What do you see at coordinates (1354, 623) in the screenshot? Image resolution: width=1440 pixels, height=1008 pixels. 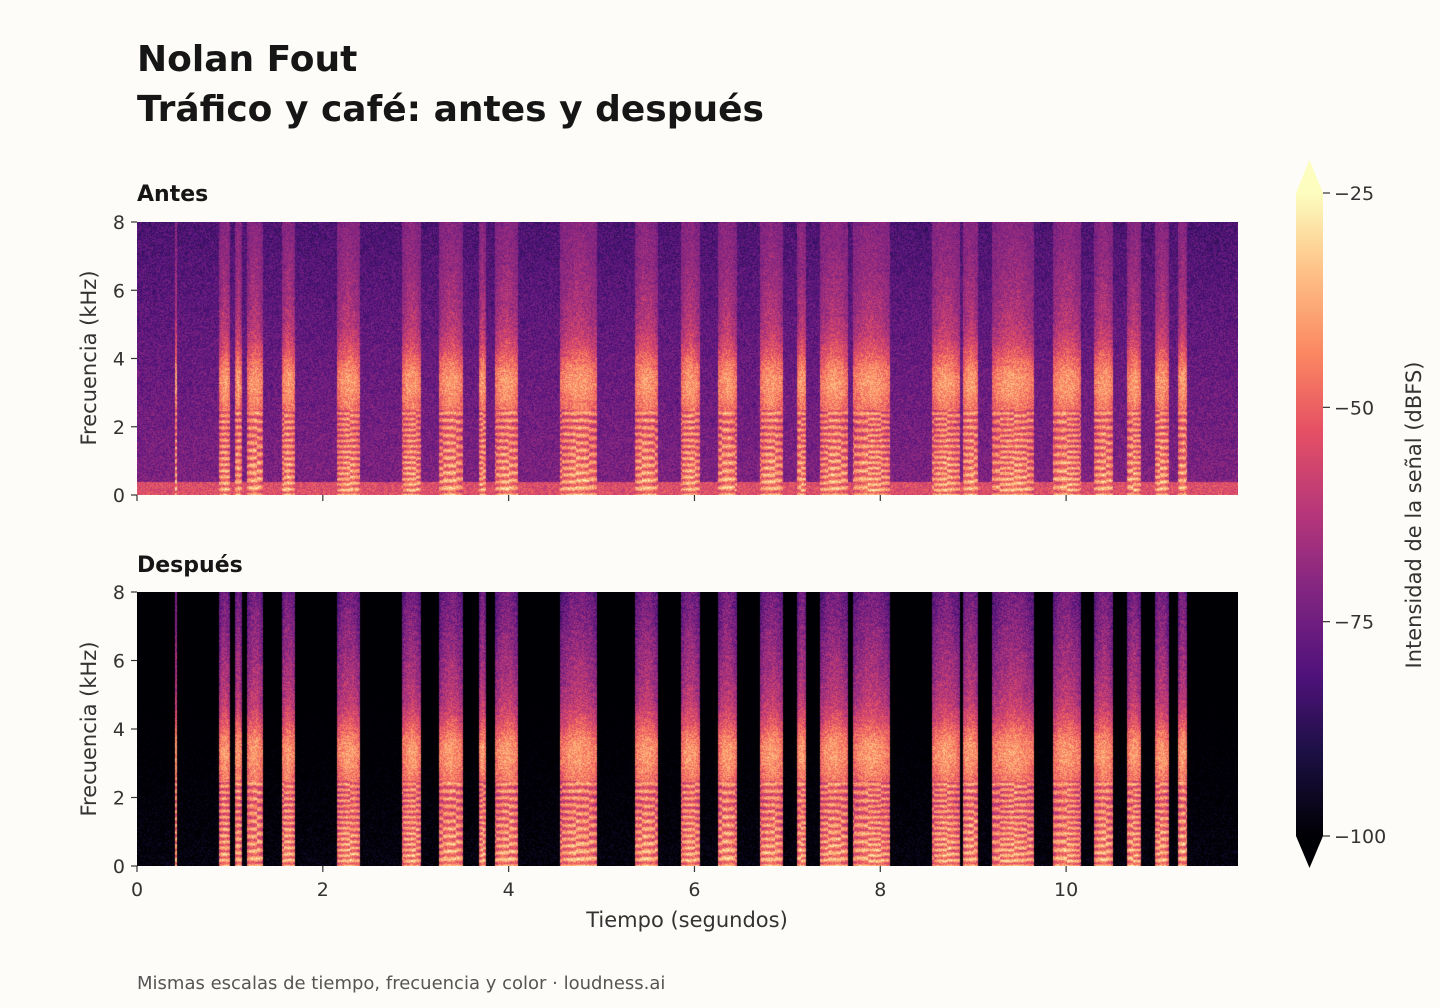 I see `colorbar-tick-label: −75` at bounding box center [1354, 623].